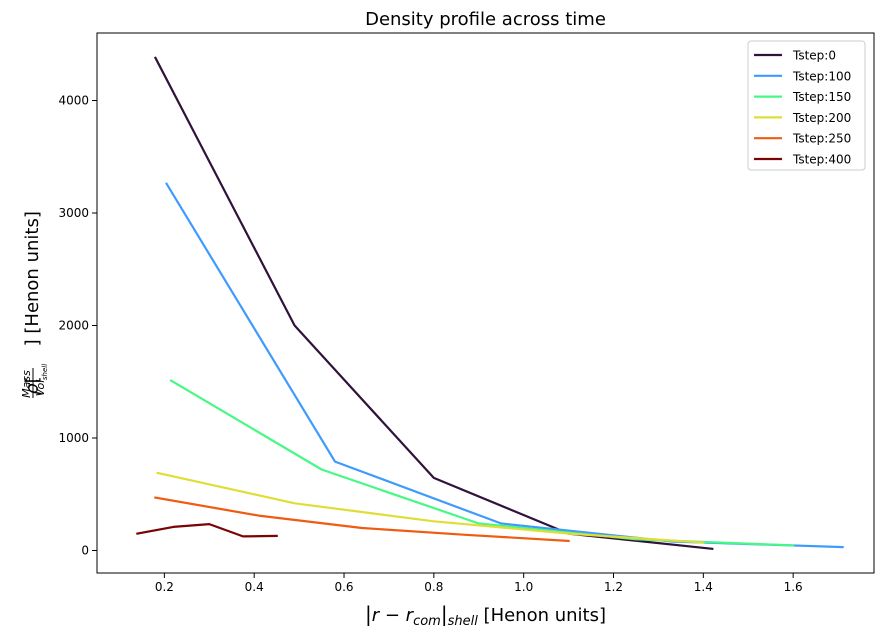 The width and height of the screenshot is (882, 637). Describe the element at coordinates (485, 615) in the screenshot. I see `x-axis-label: |r − rcom|shell [Henon units]` at that location.